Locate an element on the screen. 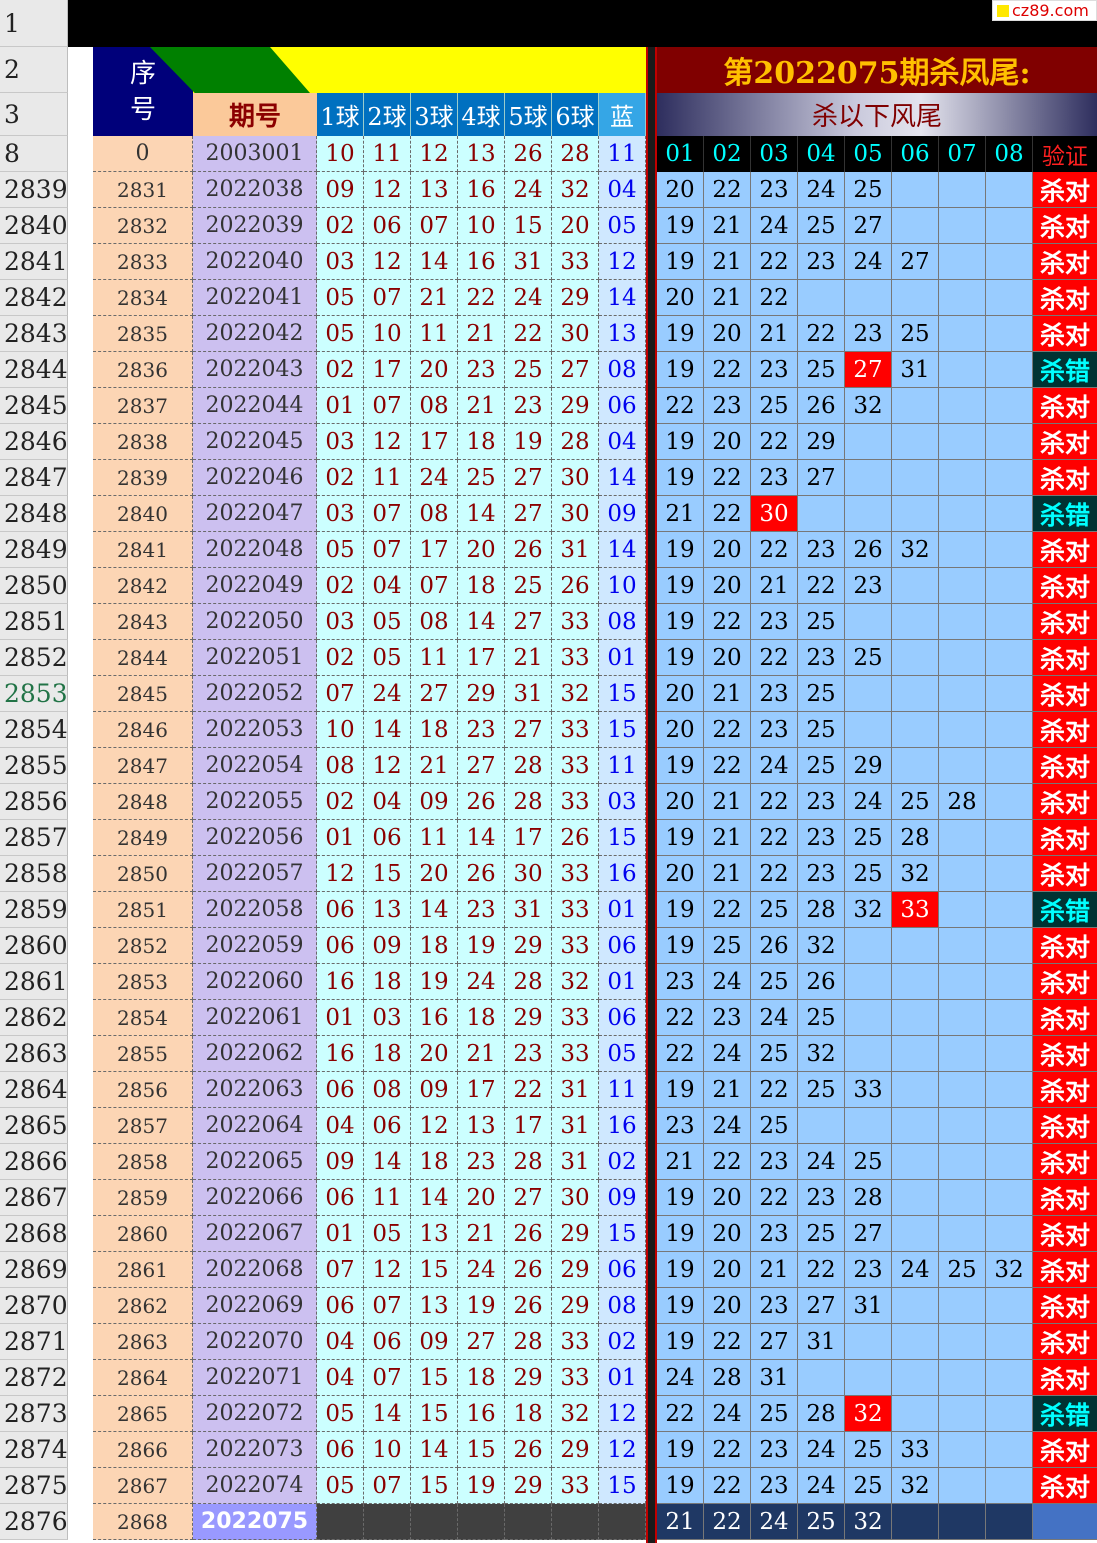 This screenshot has width=1097, height=1543. kill-cell: 20 is located at coordinates (727, 1234).